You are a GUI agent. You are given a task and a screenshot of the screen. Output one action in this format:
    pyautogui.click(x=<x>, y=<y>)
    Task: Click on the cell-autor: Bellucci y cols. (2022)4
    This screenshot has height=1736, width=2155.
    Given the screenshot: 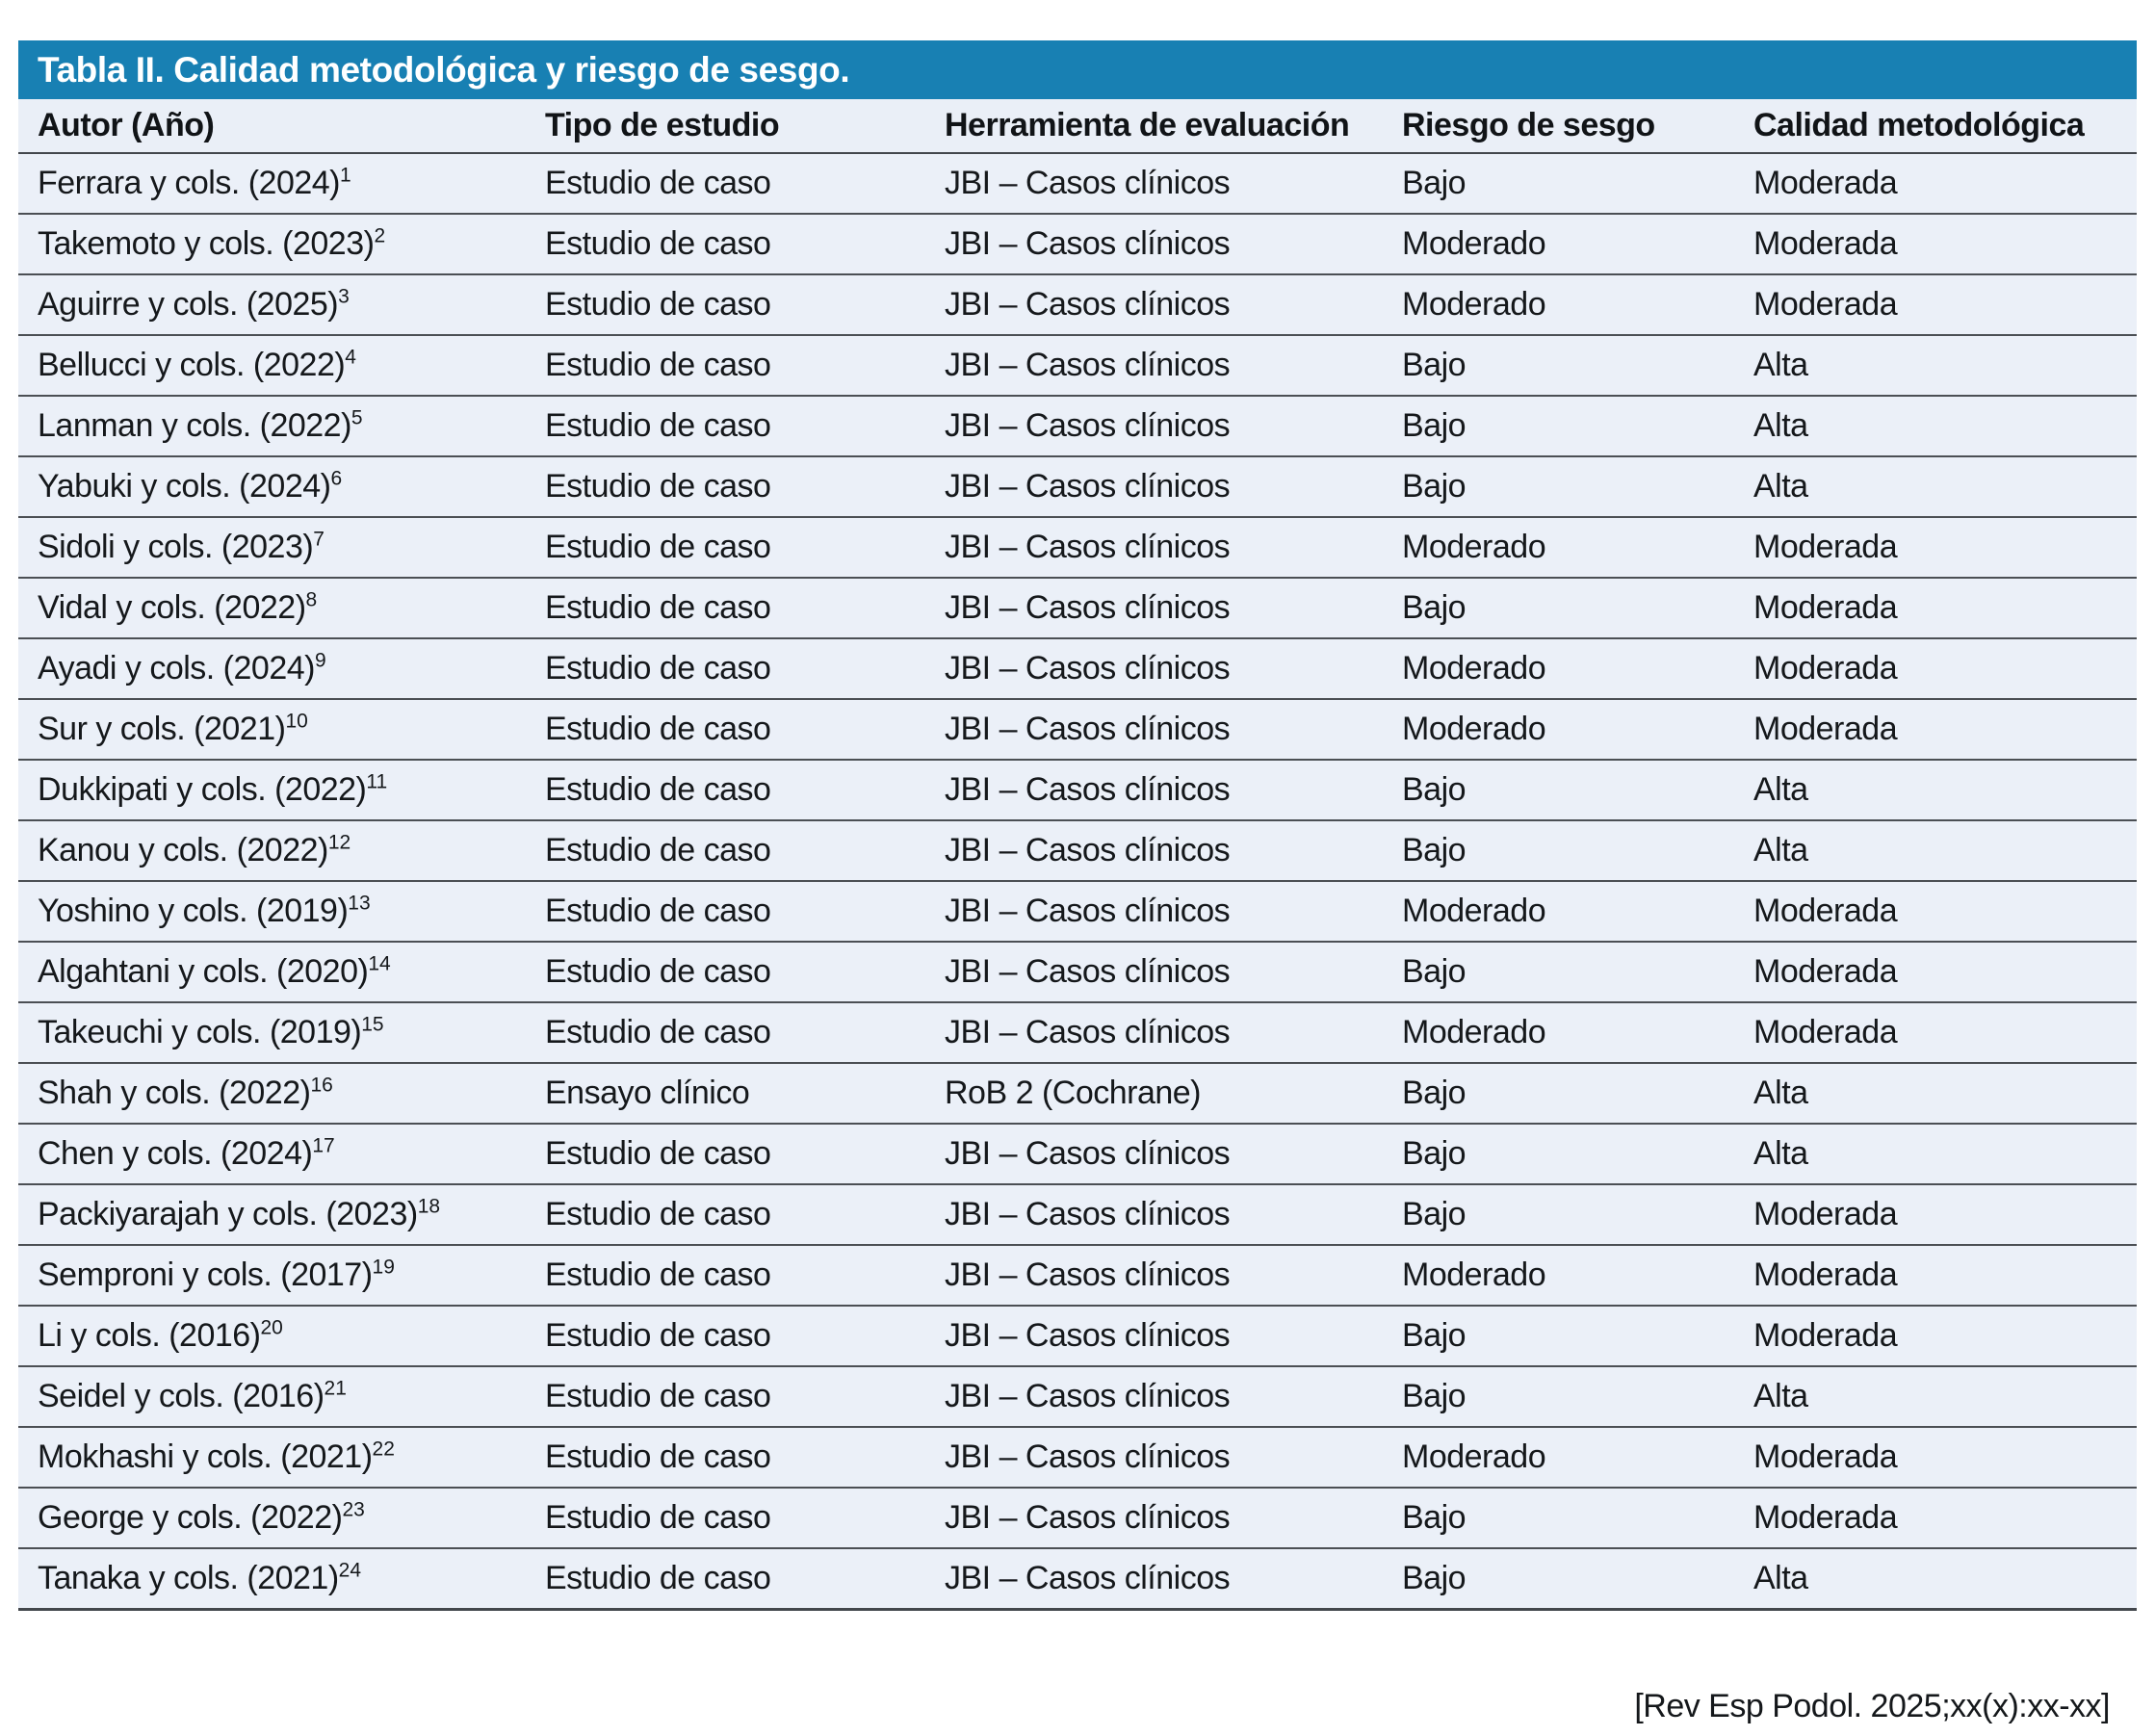 What is the action you would take?
    pyautogui.click(x=272, y=366)
    